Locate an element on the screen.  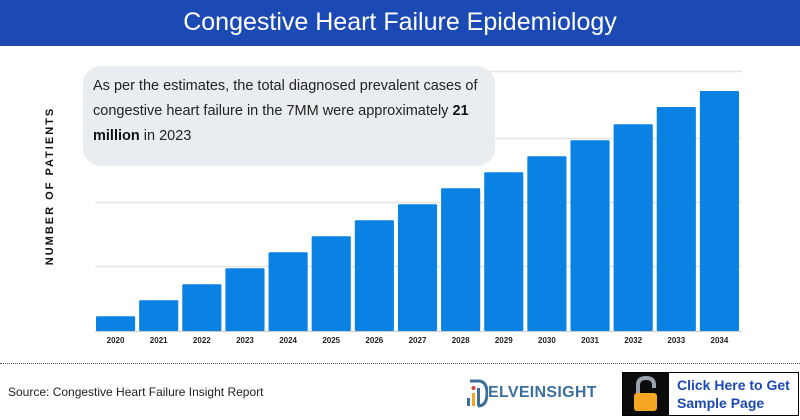
bar-2031 is located at coordinates (590, 235).